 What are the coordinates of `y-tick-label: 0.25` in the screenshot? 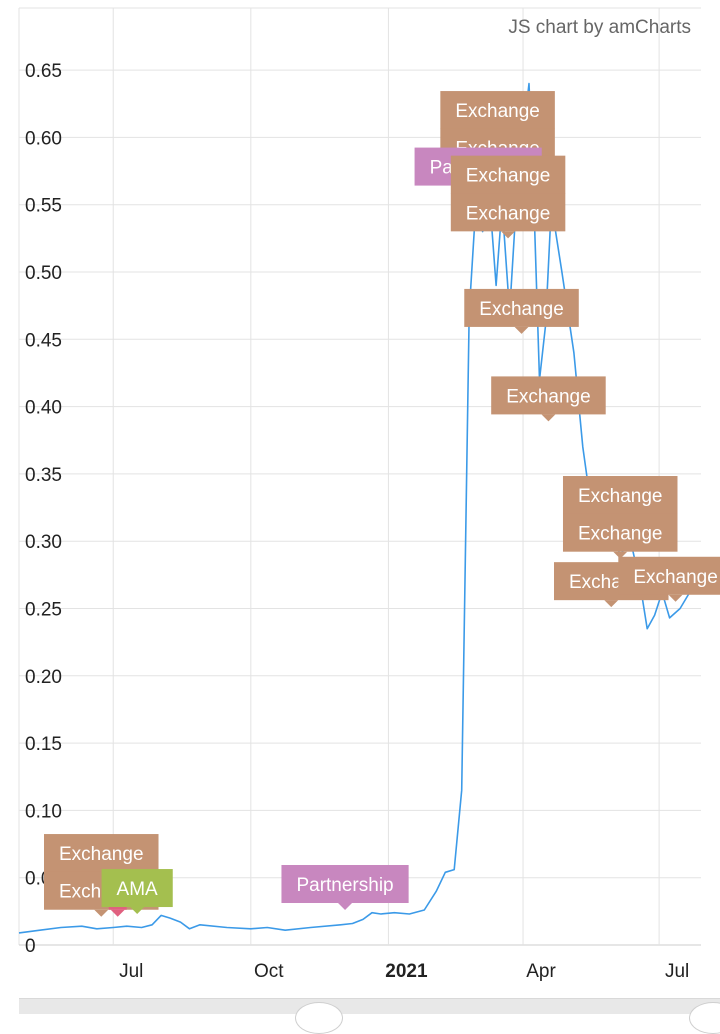 It's located at (43, 610).